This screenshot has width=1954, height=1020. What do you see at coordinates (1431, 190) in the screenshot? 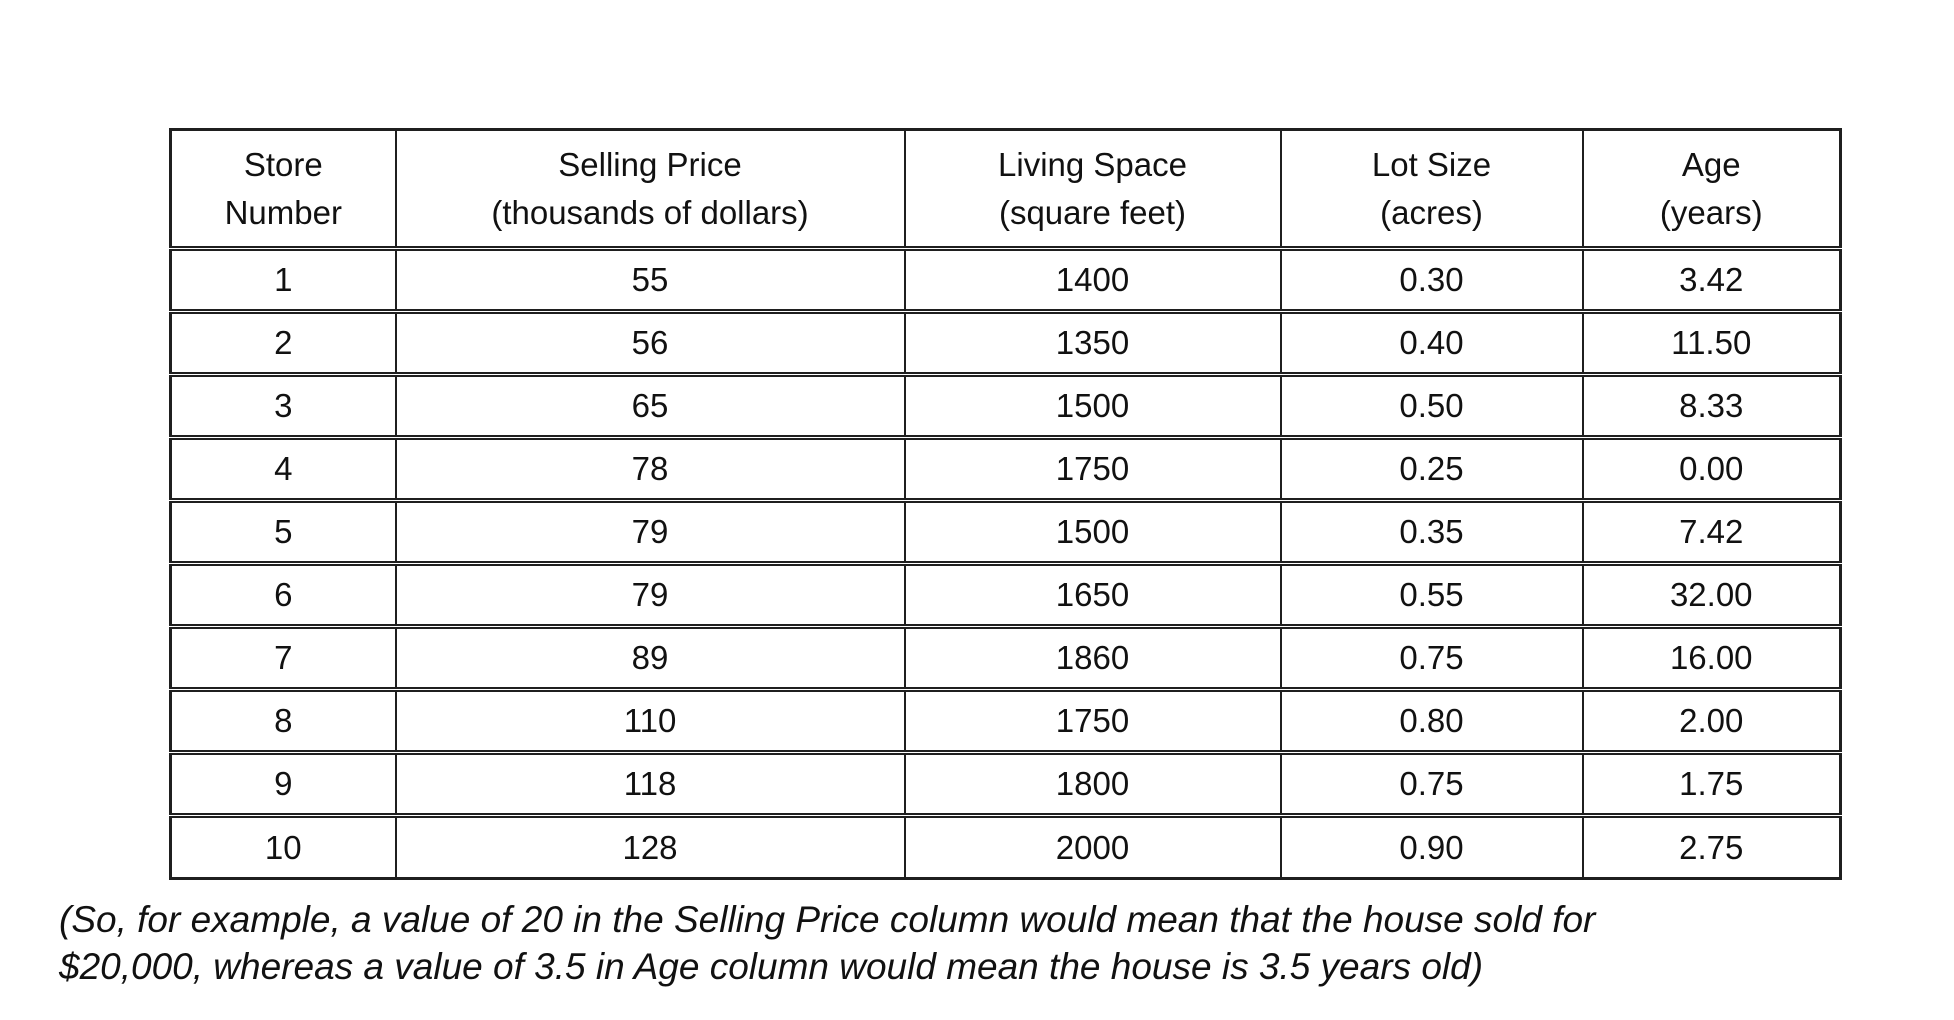
I see `column-header-lot-size: Lot Size (acres)` at bounding box center [1431, 190].